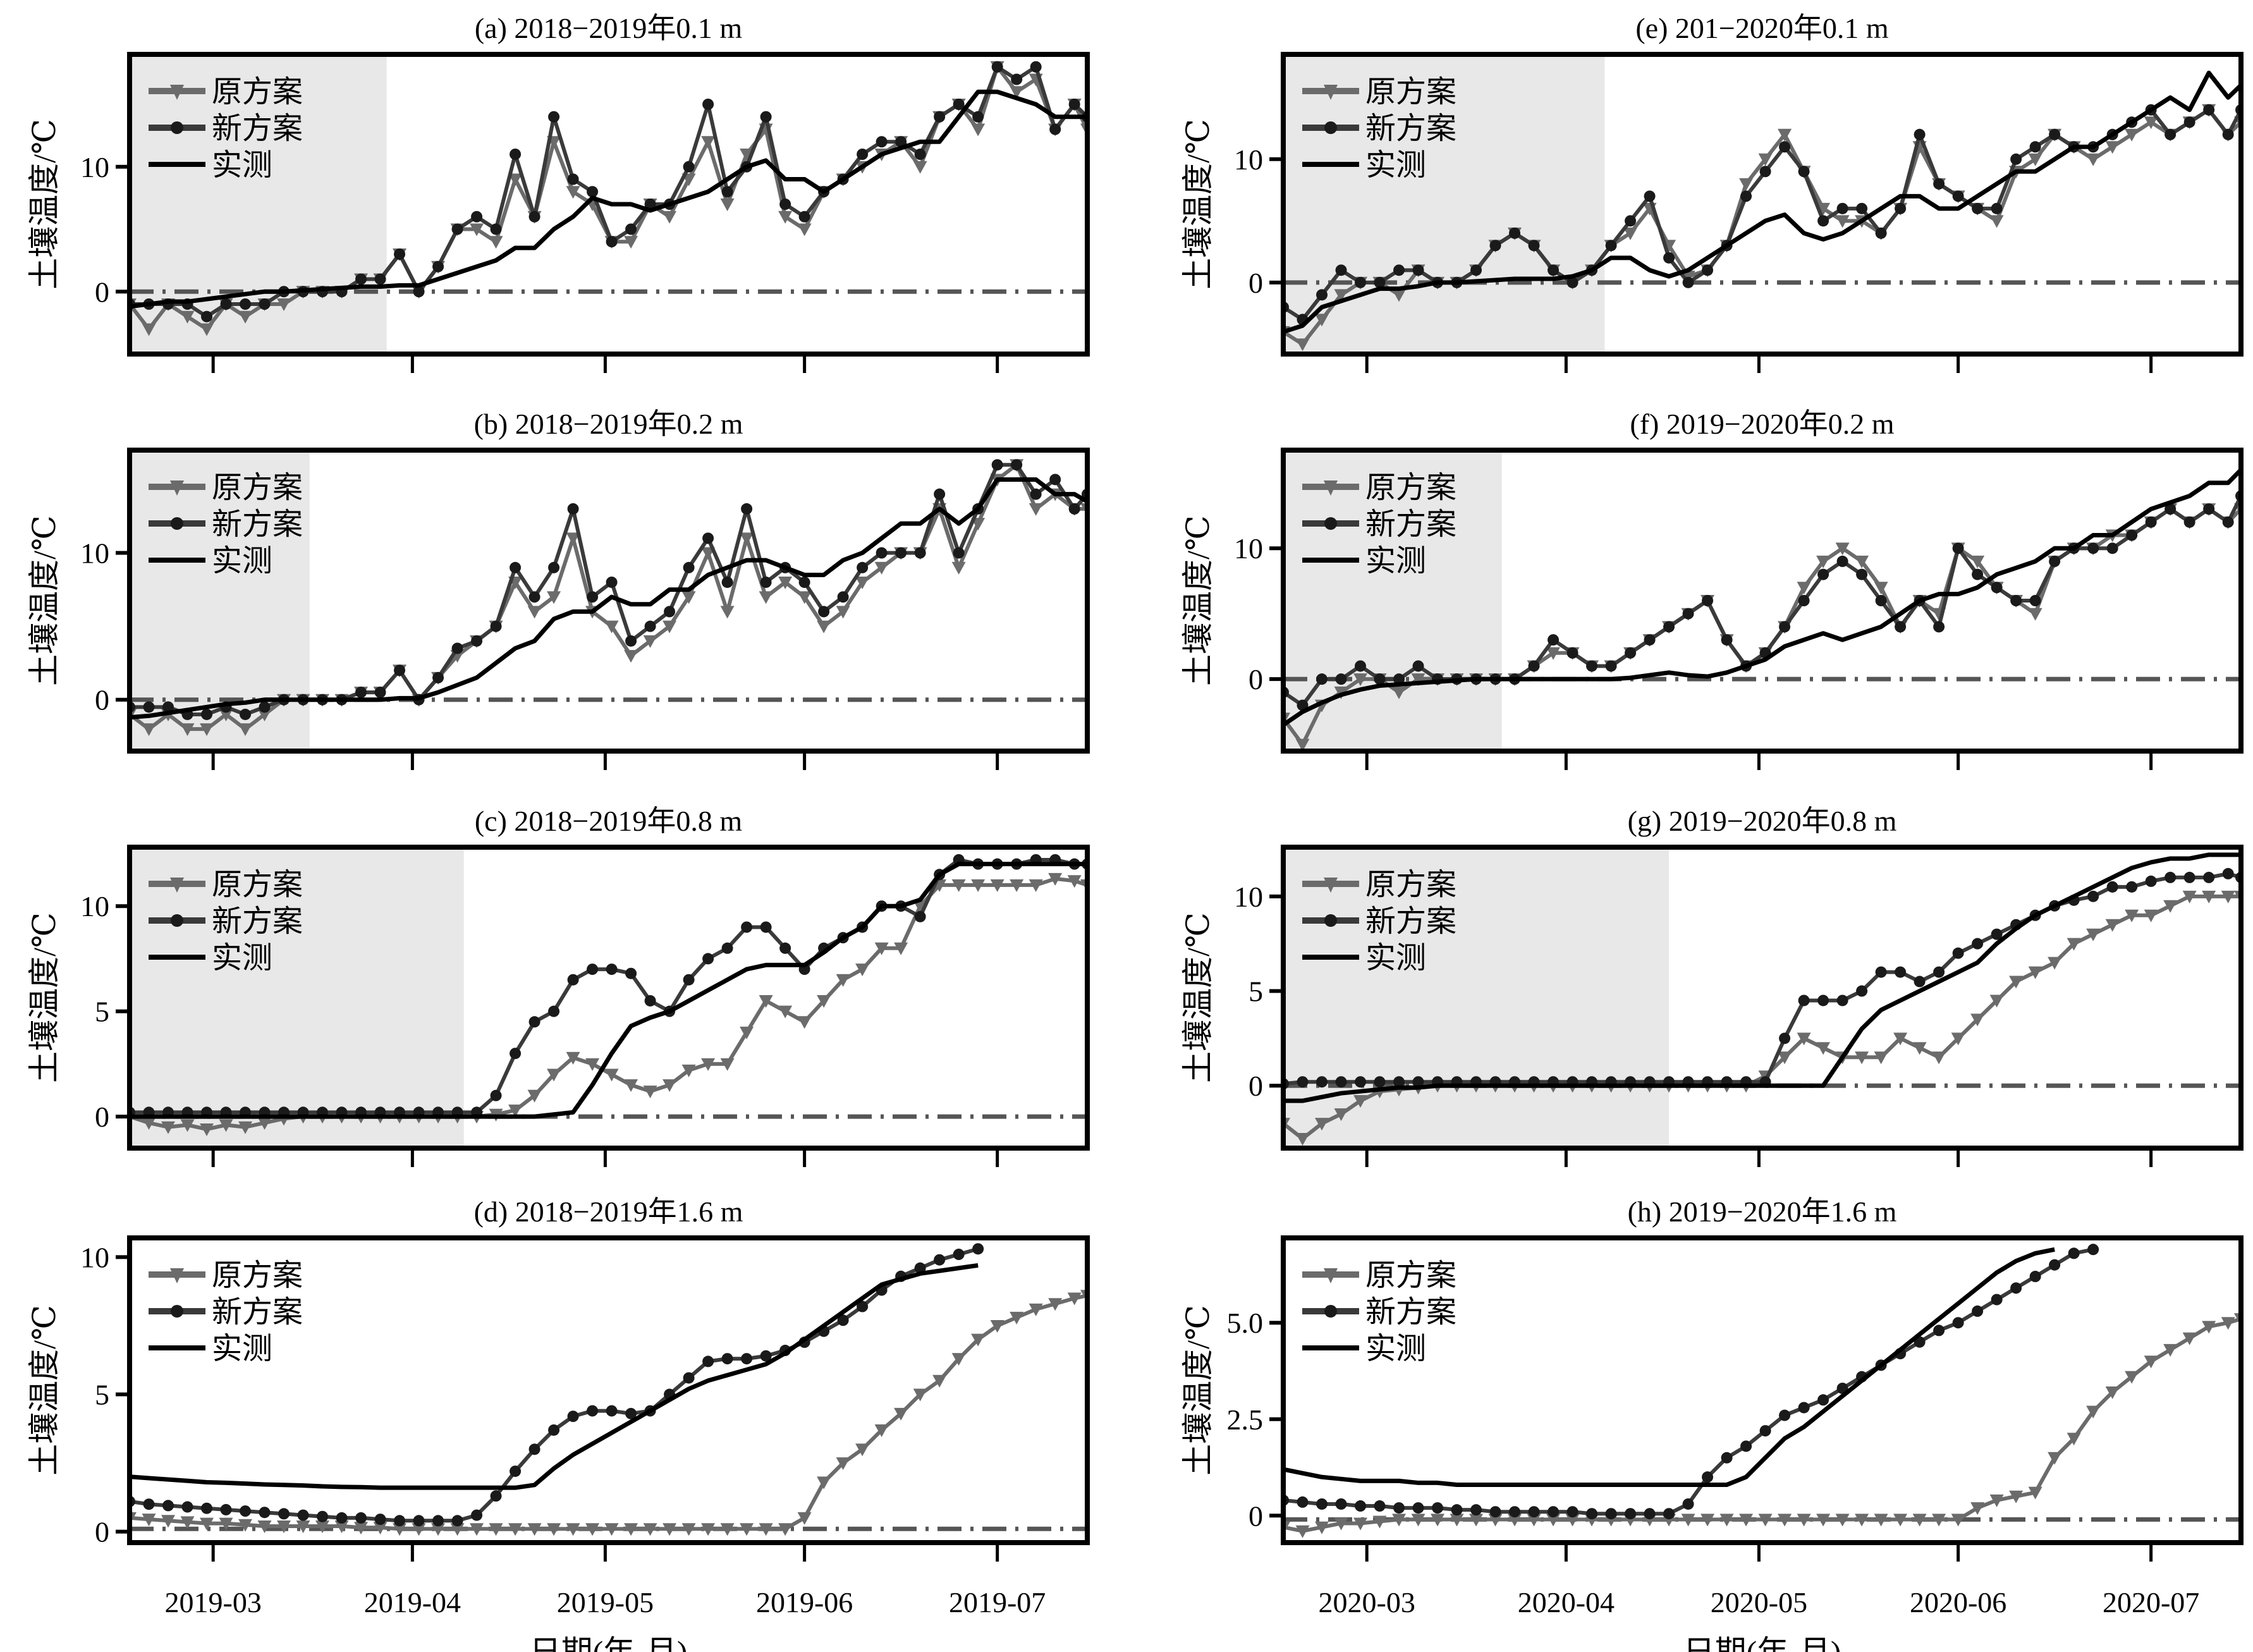 This screenshot has height=1652, width=2253. What do you see at coordinates (1762, 597) in the screenshot?
I see `series-line-obs` at bounding box center [1762, 597].